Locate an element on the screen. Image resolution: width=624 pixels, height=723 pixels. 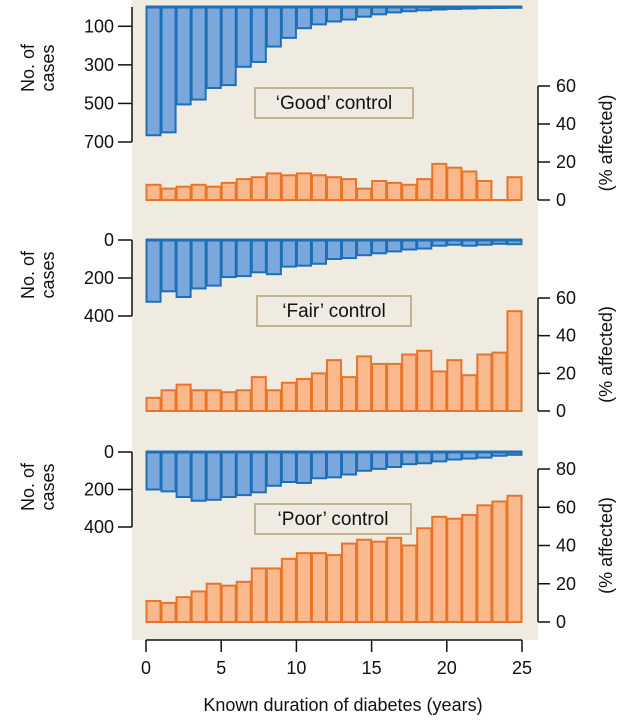
x-tick-label-1: 5 is located at coordinates (221, 668).